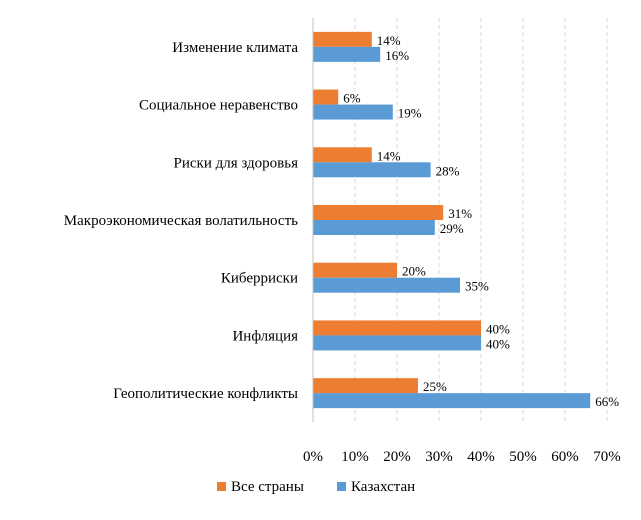 The image size is (641, 520). Describe the element at coordinates (607, 457) in the screenshot. I see `x-tick-label: 70%` at that location.